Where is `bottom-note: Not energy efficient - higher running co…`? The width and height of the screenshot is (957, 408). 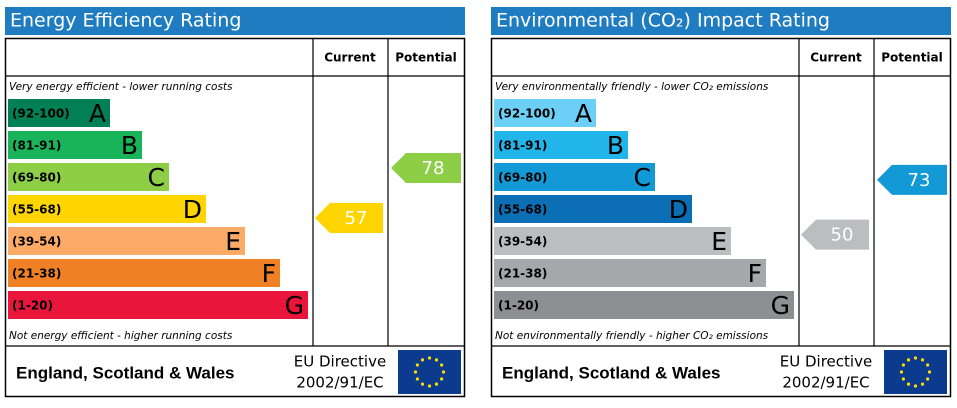 bottom-note: Not energy efficient - higher running co… is located at coordinates (121, 336).